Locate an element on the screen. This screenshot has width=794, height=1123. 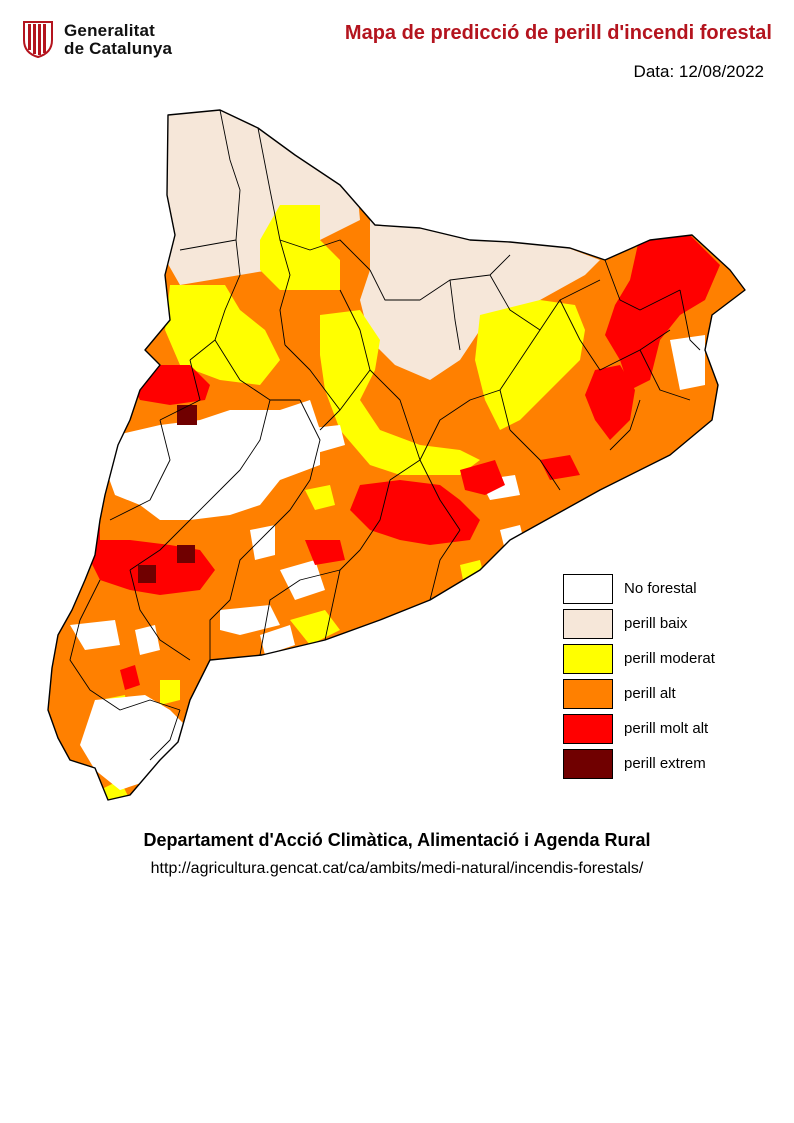
legend-item-no-forestal: No forestal is located at coordinates (663, 590).